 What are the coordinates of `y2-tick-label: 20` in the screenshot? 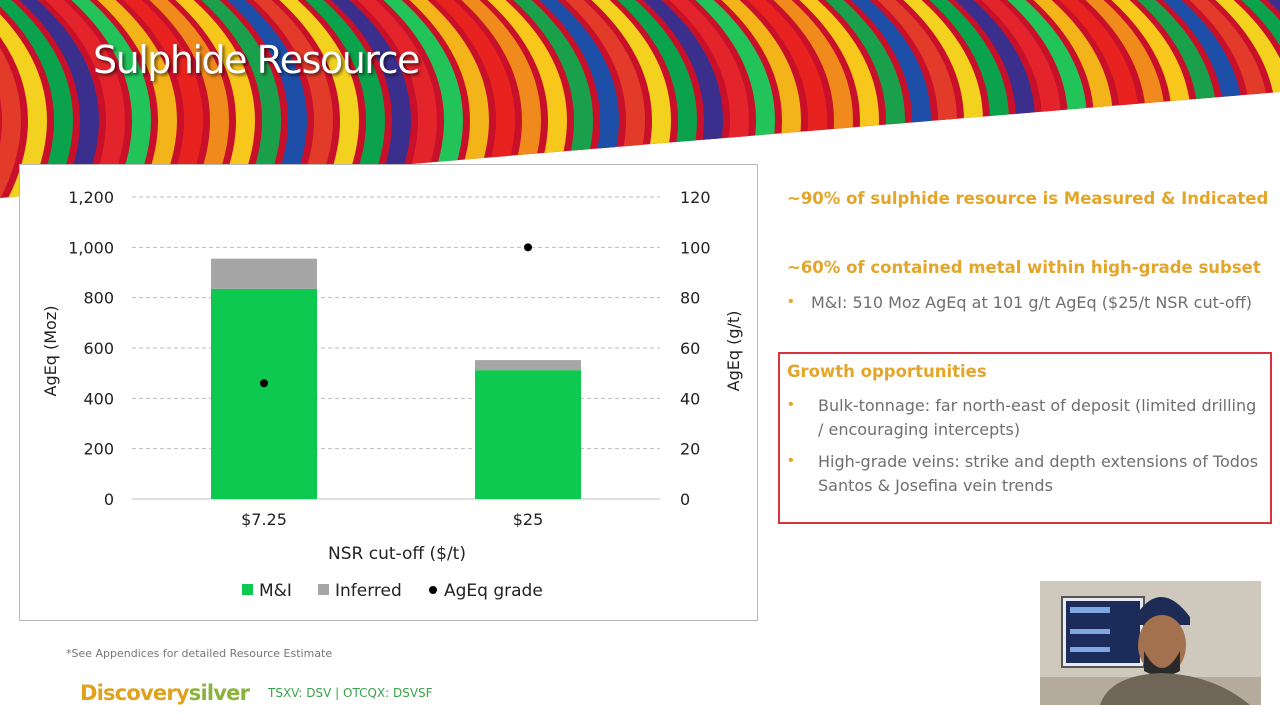 It's located at (690, 449).